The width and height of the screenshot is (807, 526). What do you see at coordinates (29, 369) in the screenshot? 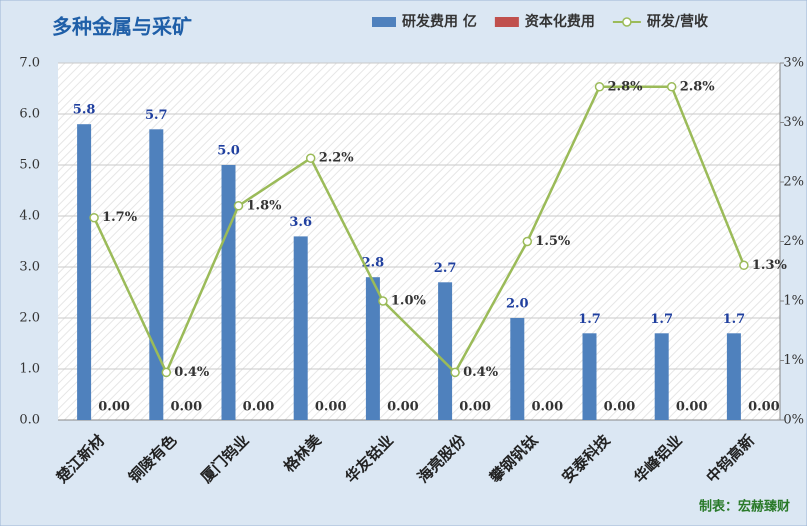
I see `y-tick-label: 1.0` at bounding box center [29, 369].